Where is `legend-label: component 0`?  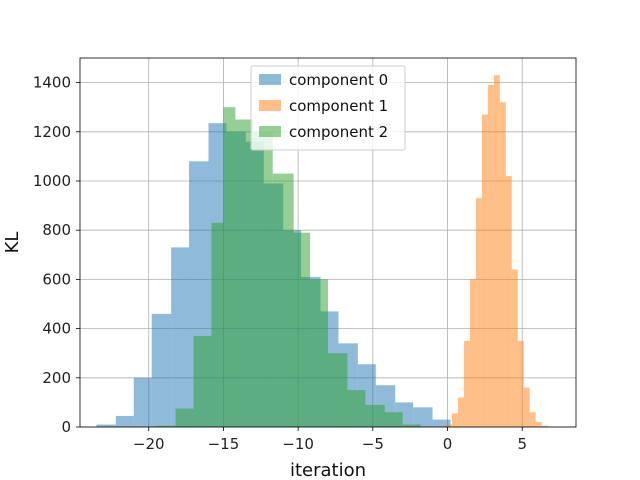 legend-label: component 0 is located at coordinates (338, 80).